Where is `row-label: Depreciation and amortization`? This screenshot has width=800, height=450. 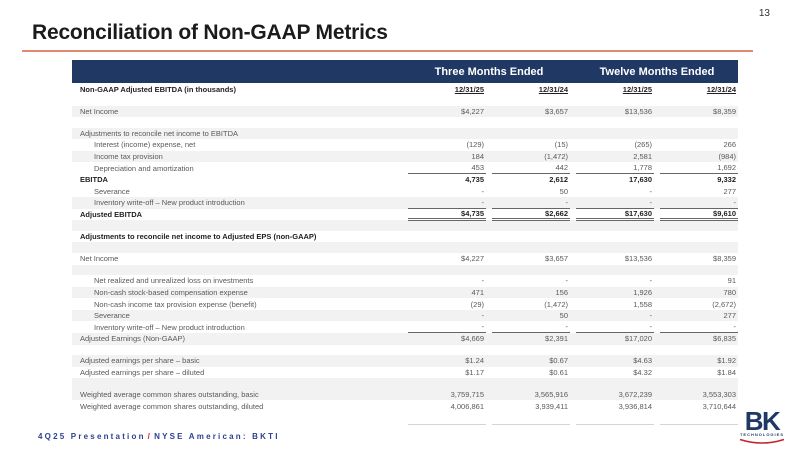
row-label: Depreciation and amortization is located at coordinates (144, 168).